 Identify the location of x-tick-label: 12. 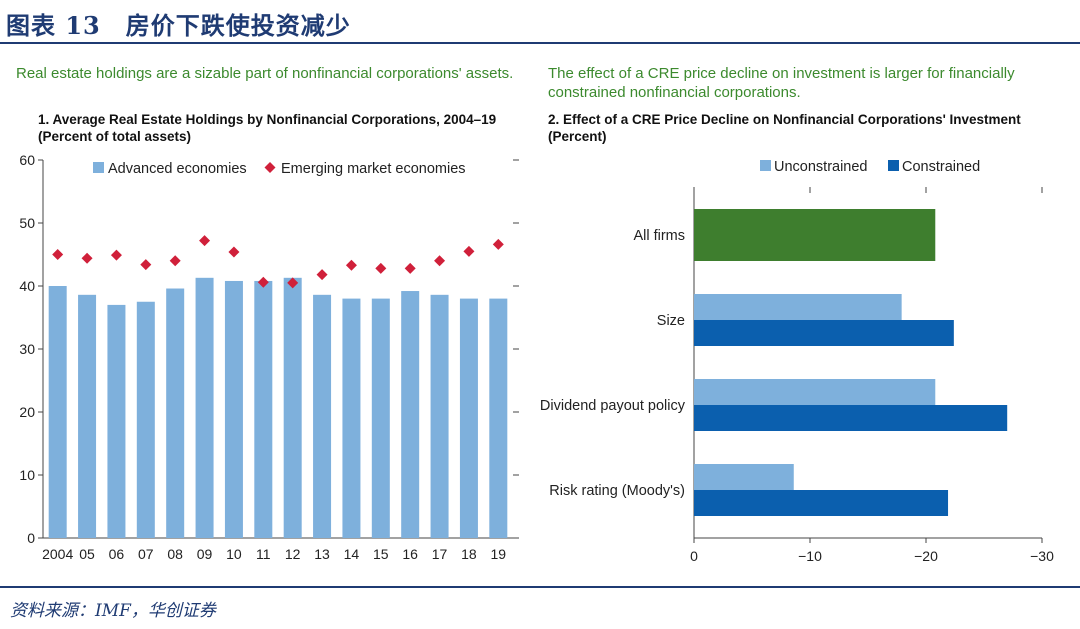
(293, 554).